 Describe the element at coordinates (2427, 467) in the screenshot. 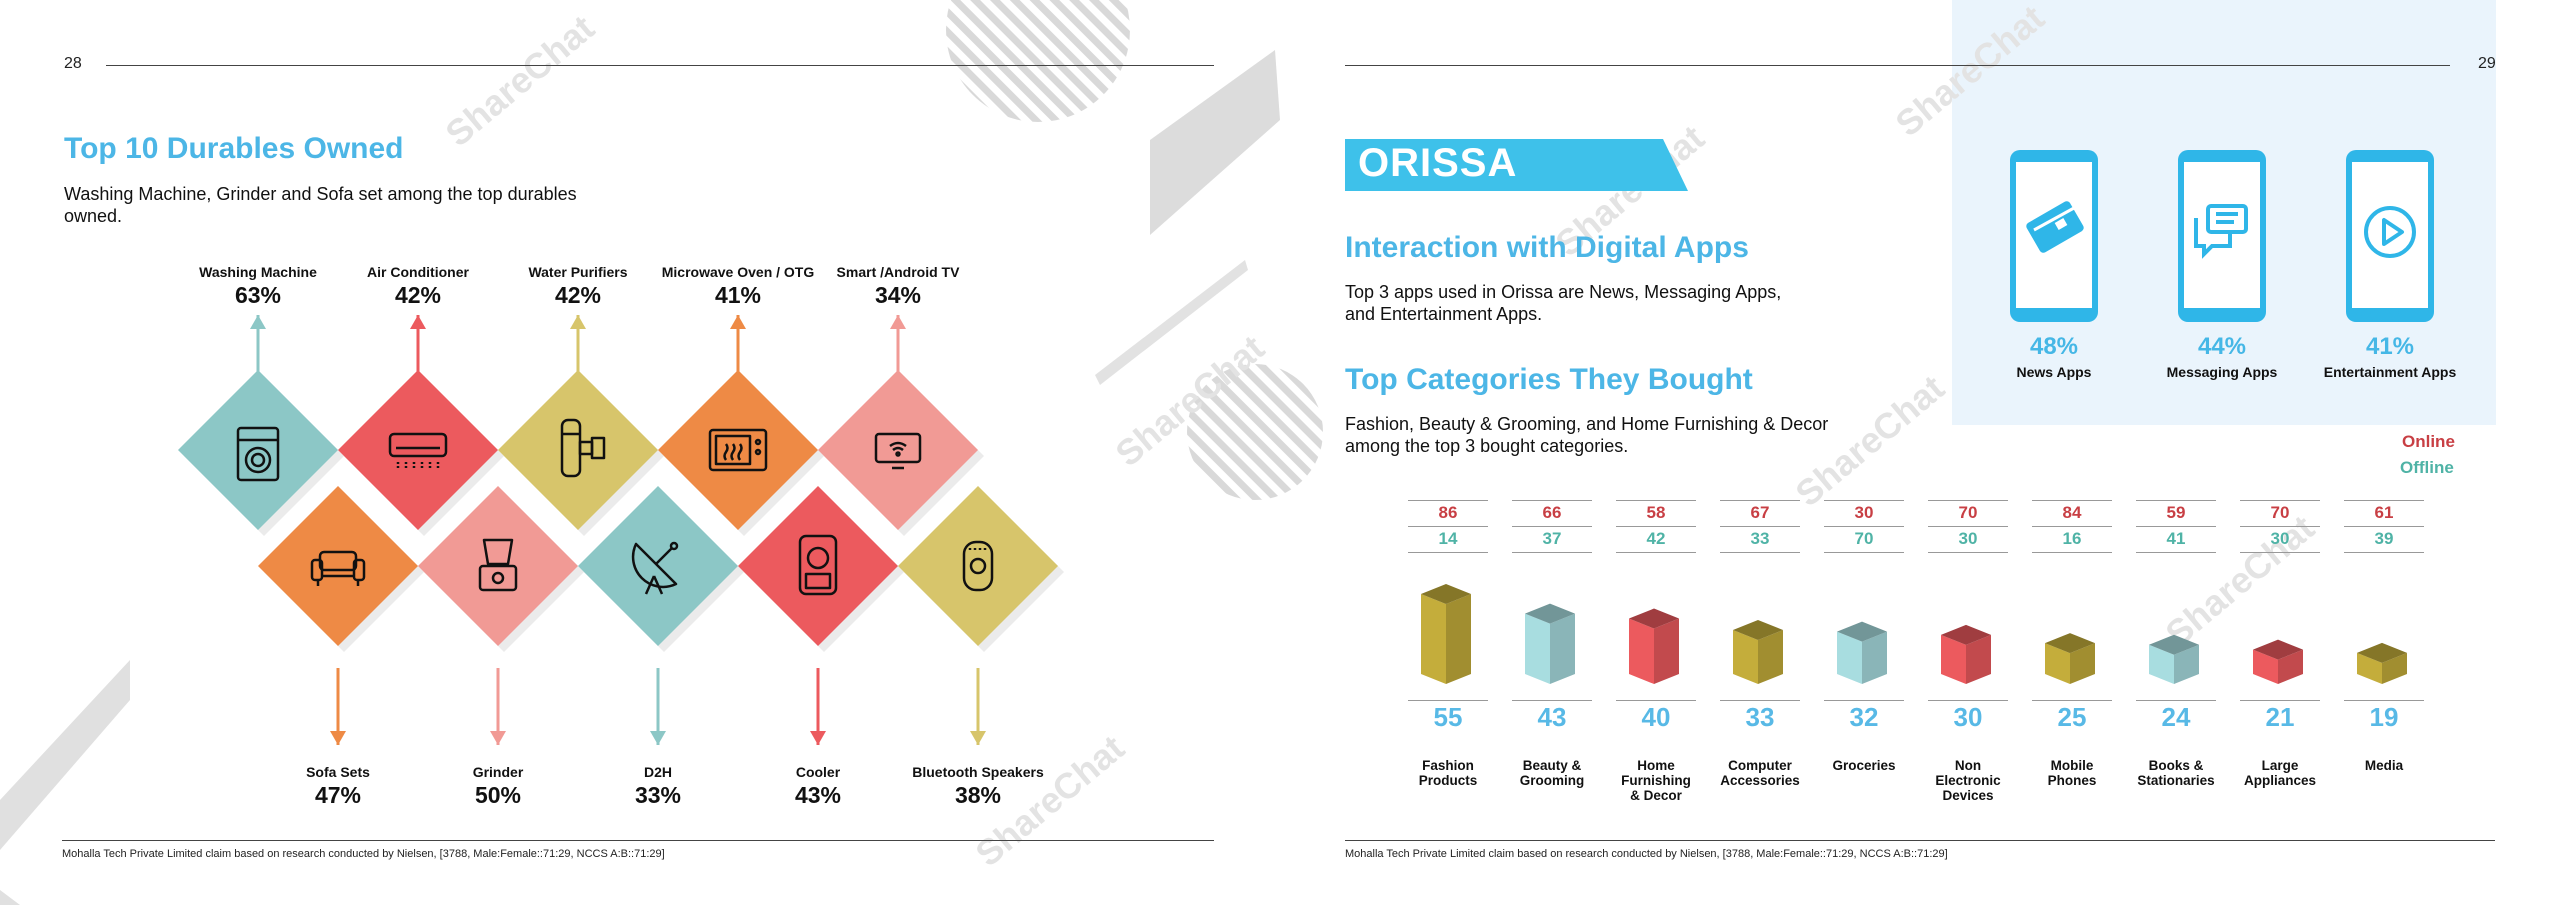

I see `legend-offline: Offline` at that location.